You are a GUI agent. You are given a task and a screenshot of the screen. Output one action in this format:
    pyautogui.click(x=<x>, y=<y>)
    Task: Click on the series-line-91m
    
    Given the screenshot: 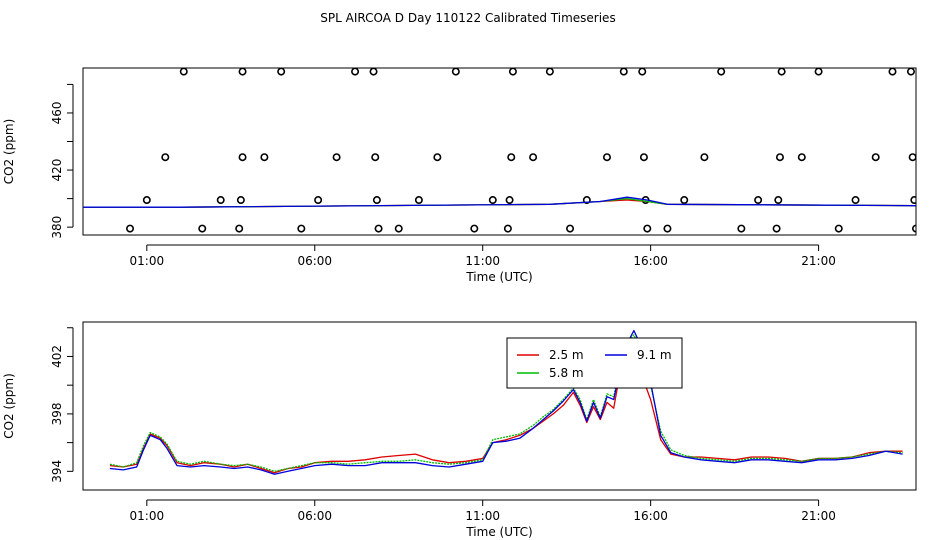 What is the action you would take?
    pyautogui.click(x=499, y=202)
    